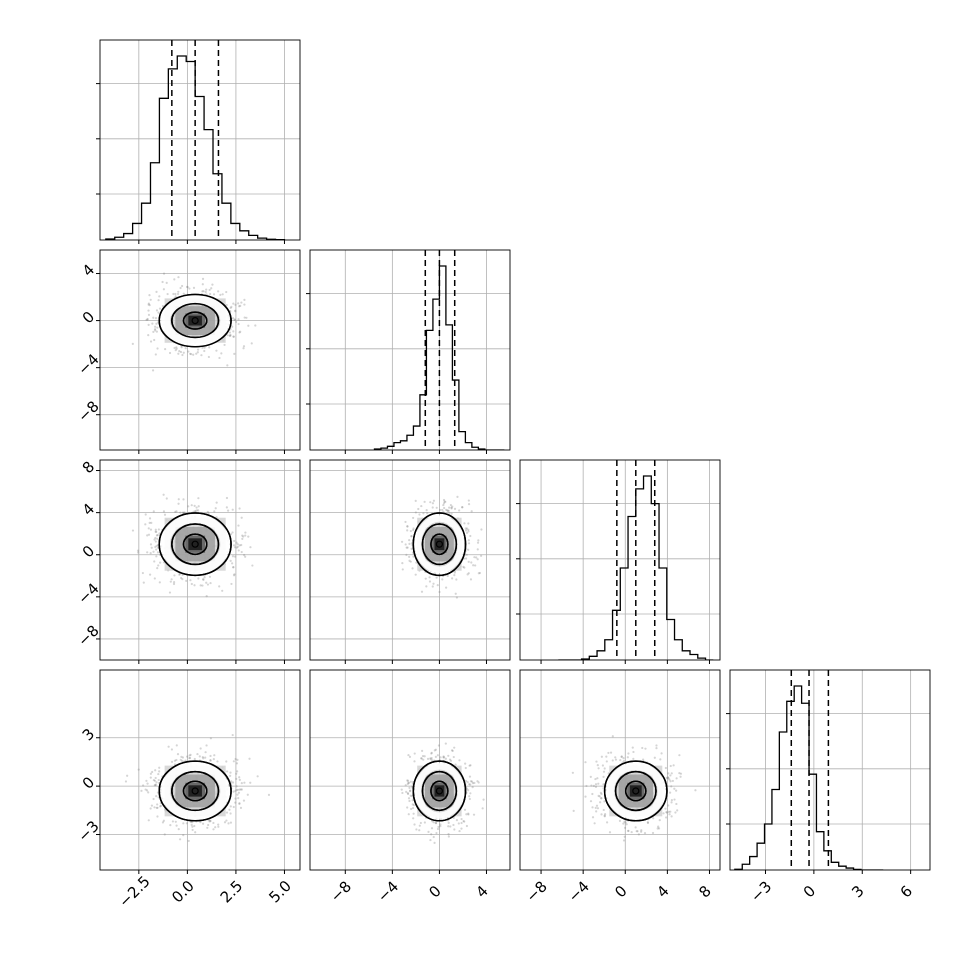  I want to click on panel-3-1: −8 −4 0 4, so click(410, 787).